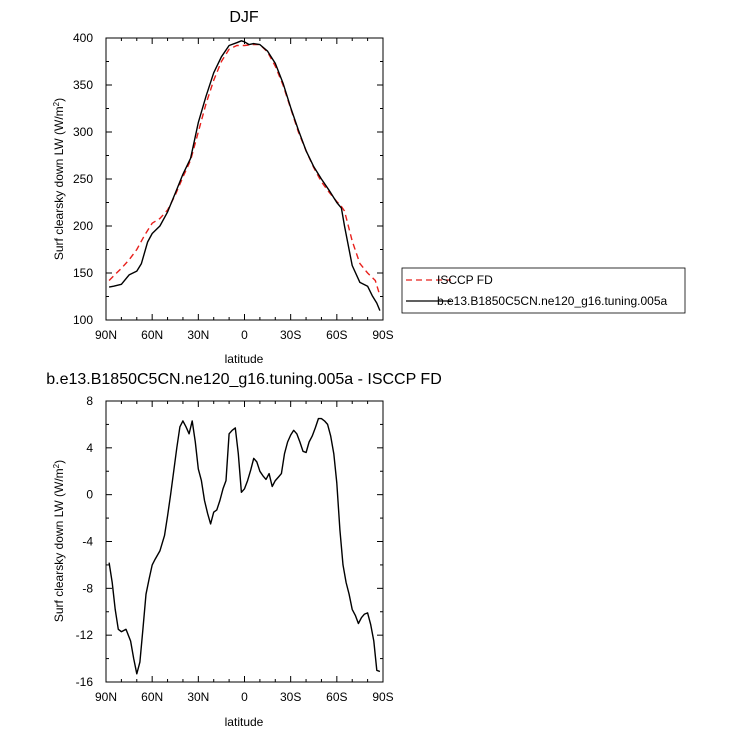 This screenshot has width=733, height=733. I want to click on bottom-x-tick-label: 30S, so click(290, 697).